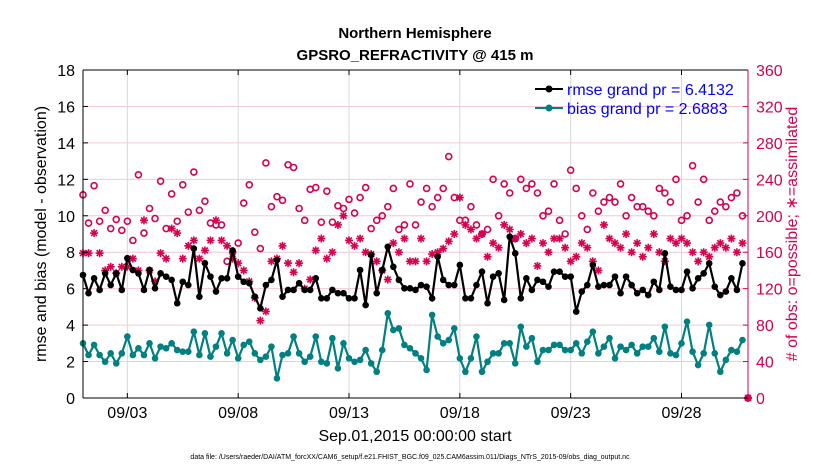 The height and width of the screenshot is (470, 830). What do you see at coordinates (647, 109) in the screenshot?
I see `legend-bias-label: bias grand pr = 2.6883` at bounding box center [647, 109].